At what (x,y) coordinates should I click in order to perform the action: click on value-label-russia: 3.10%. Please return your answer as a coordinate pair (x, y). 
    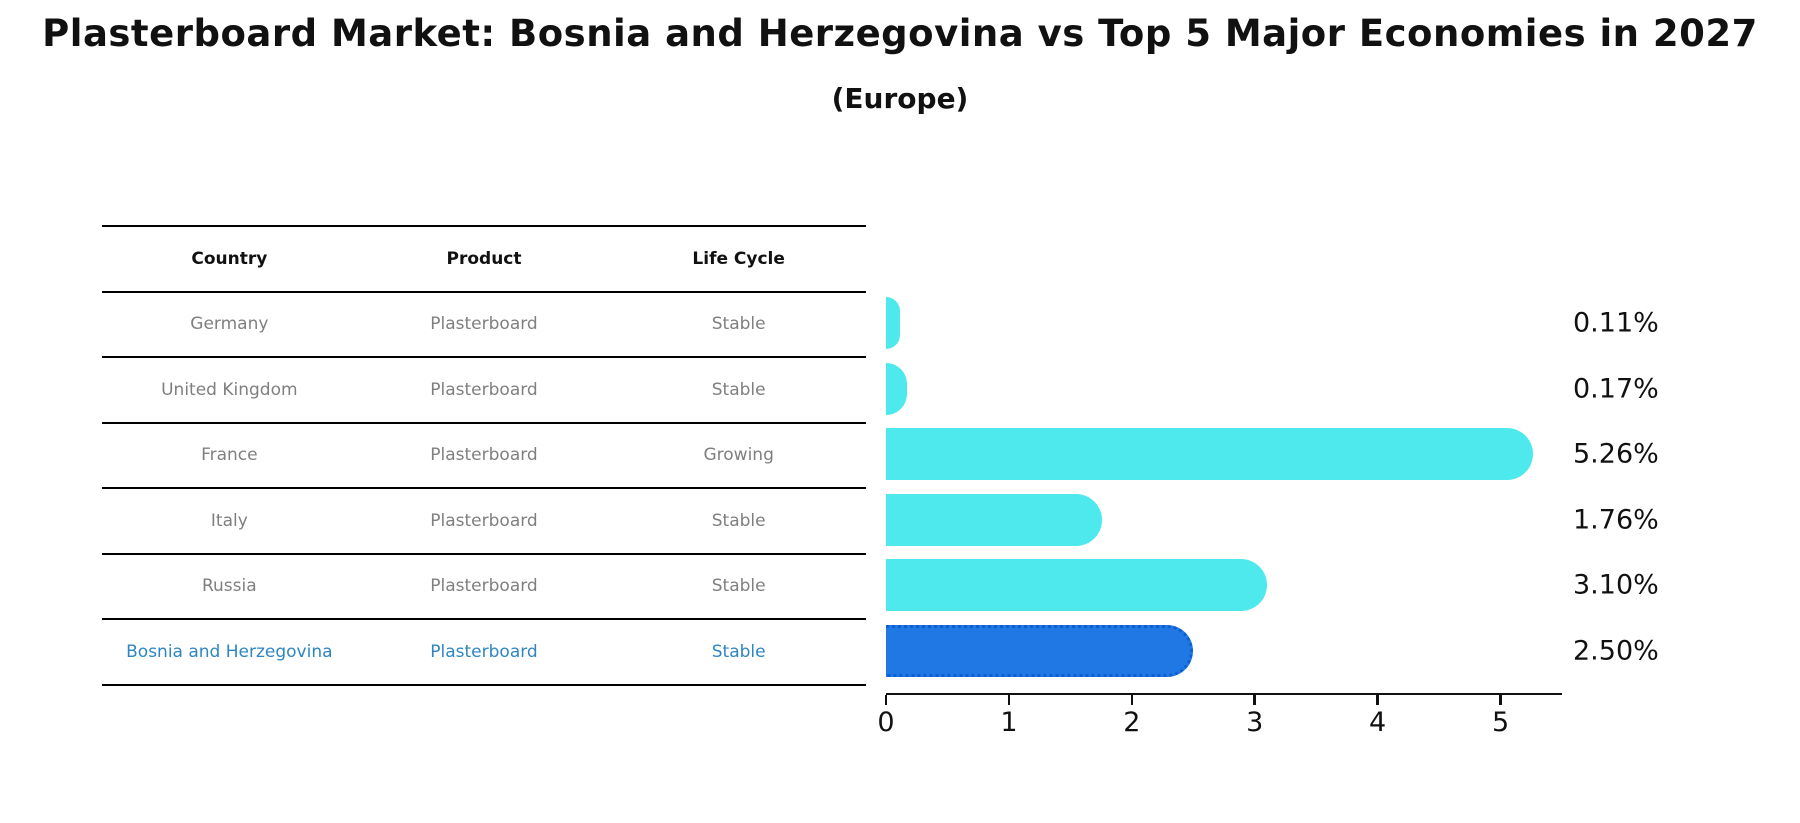
    Looking at the image, I should click on (1616, 585).